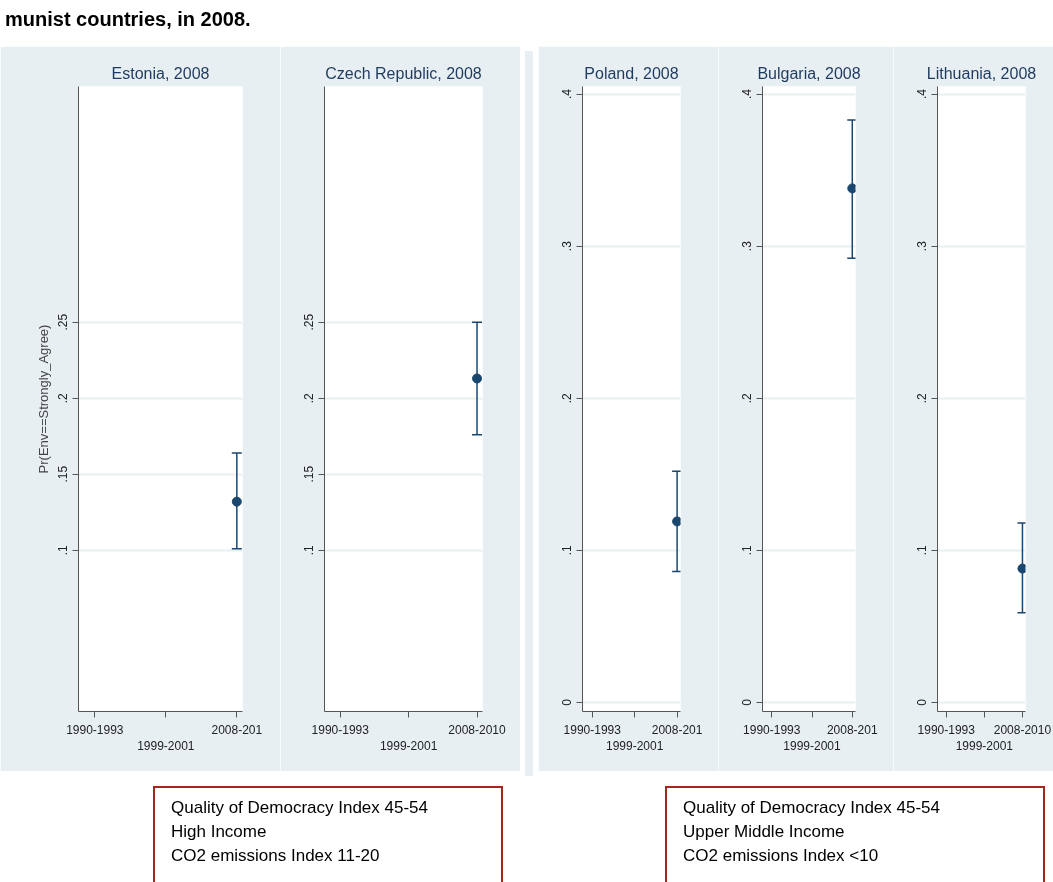 Image resolution: width=1053 pixels, height=882 pixels. Describe the element at coordinates (809, 73) in the screenshot. I see `chart-title: Bulgaria, 2008` at that location.